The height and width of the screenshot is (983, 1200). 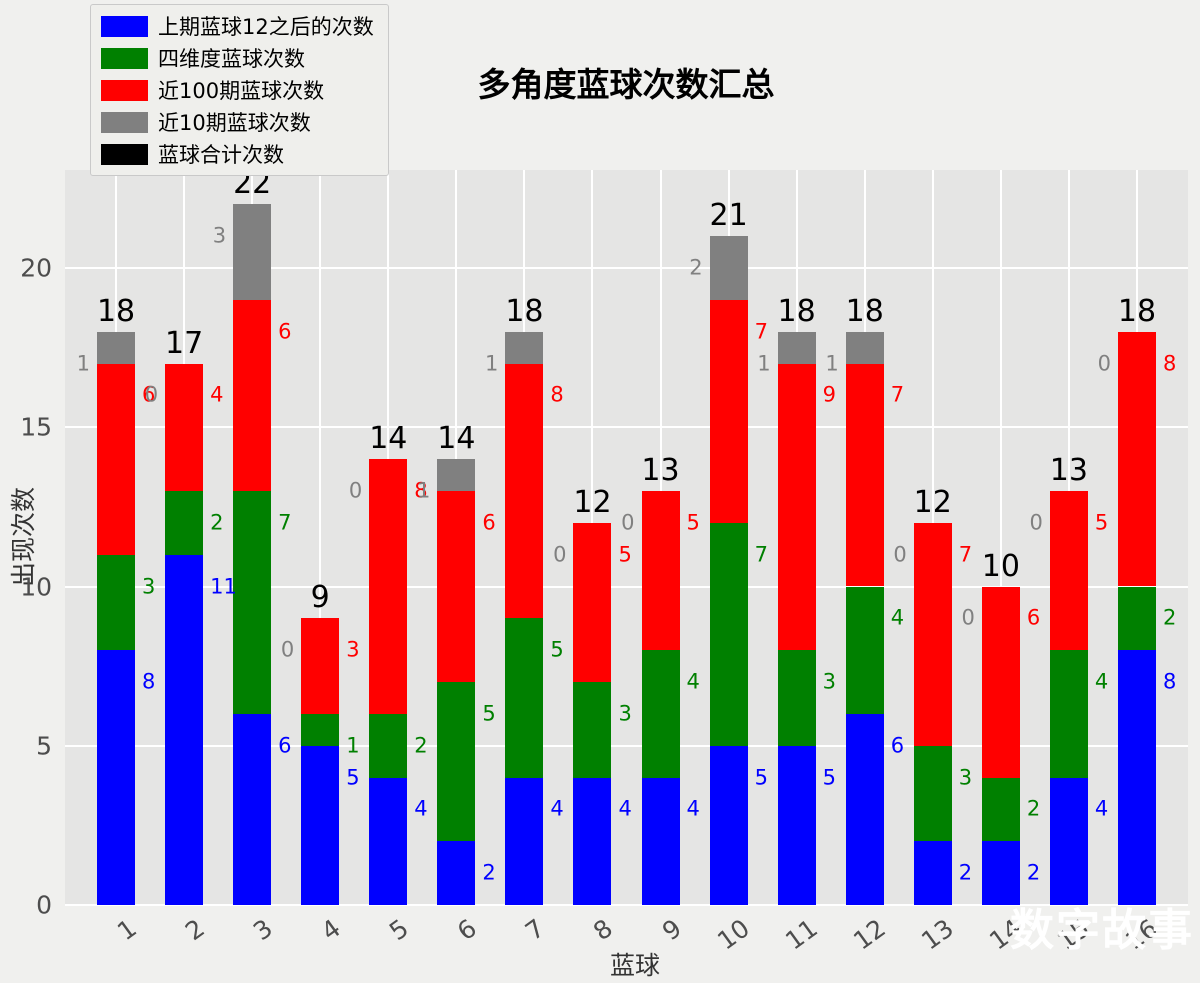 What do you see at coordinates (626, 84) in the screenshot?
I see `chart-title: 多角度蓝球次数汇总` at bounding box center [626, 84].